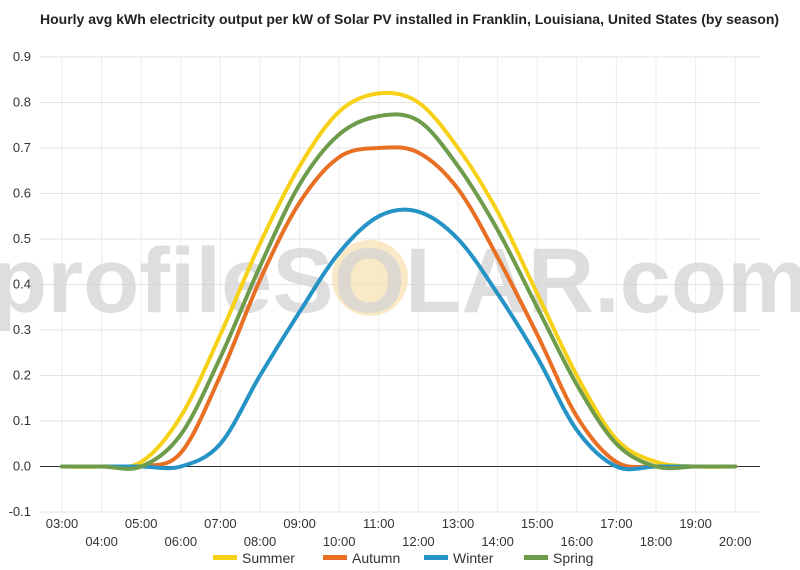 Image resolution: width=800 pixels, height=570 pixels. What do you see at coordinates (370, 278) in the screenshot?
I see `watermark-sun-icon` at bounding box center [370, 278].